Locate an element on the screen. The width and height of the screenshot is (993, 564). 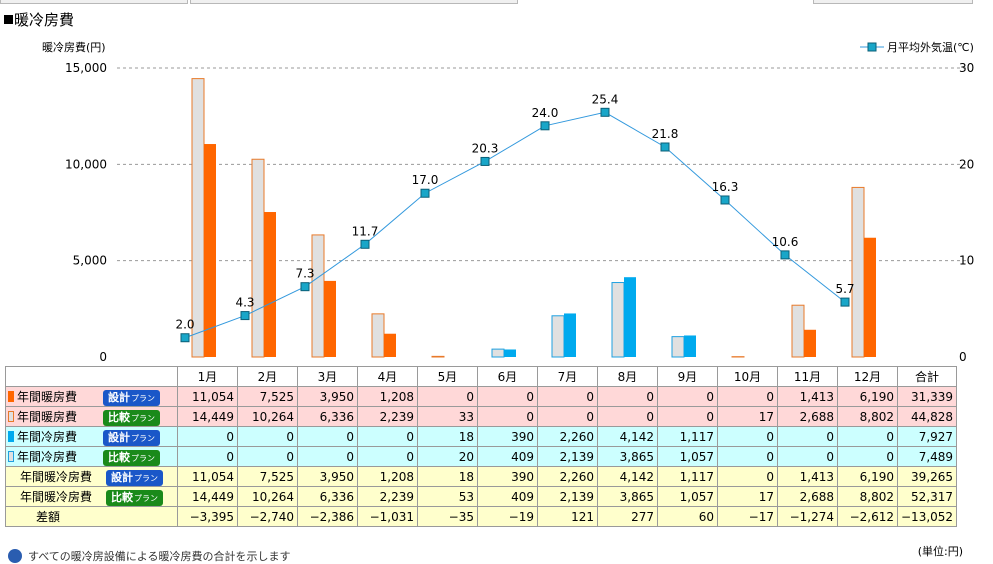
table-cell: 10,264 is located at coordinates (268, 497).